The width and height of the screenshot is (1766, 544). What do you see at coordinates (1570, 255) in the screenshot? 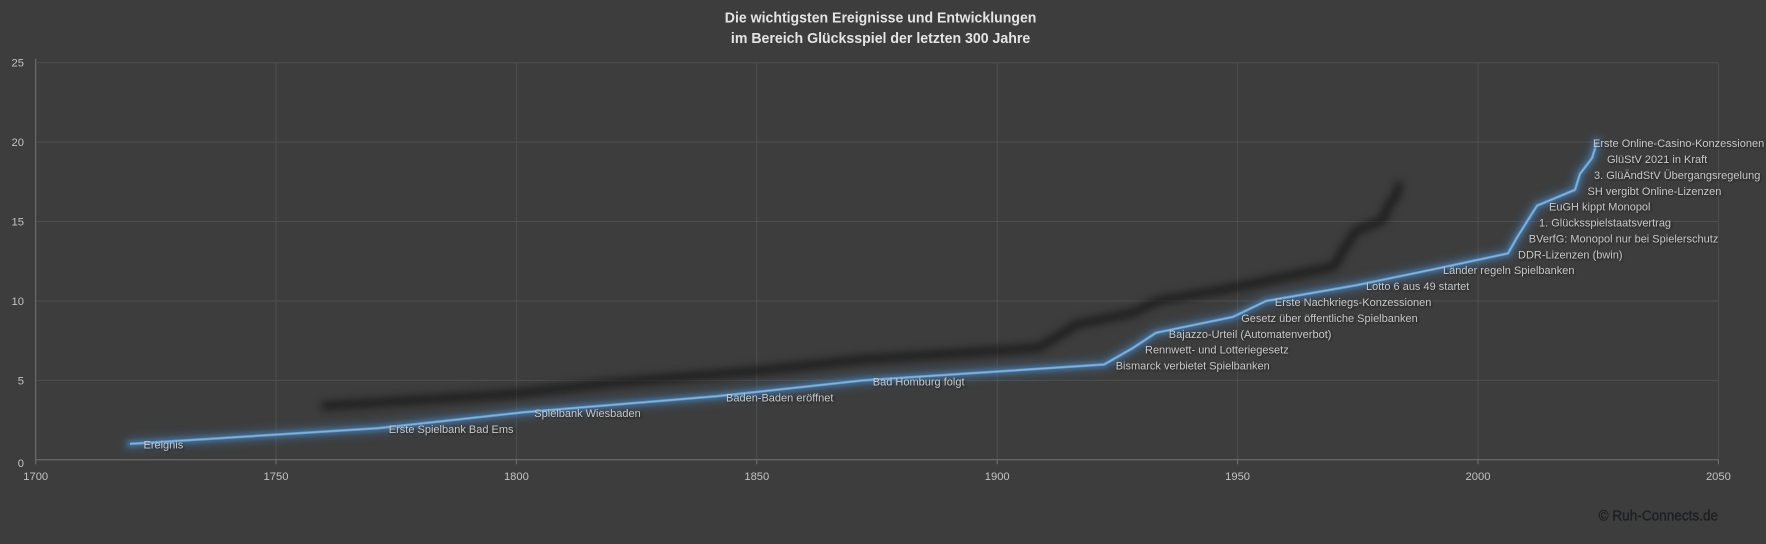
I see `svg-text: DDR-Lizenzen (bwin)` at bounding box center [1570, 255].